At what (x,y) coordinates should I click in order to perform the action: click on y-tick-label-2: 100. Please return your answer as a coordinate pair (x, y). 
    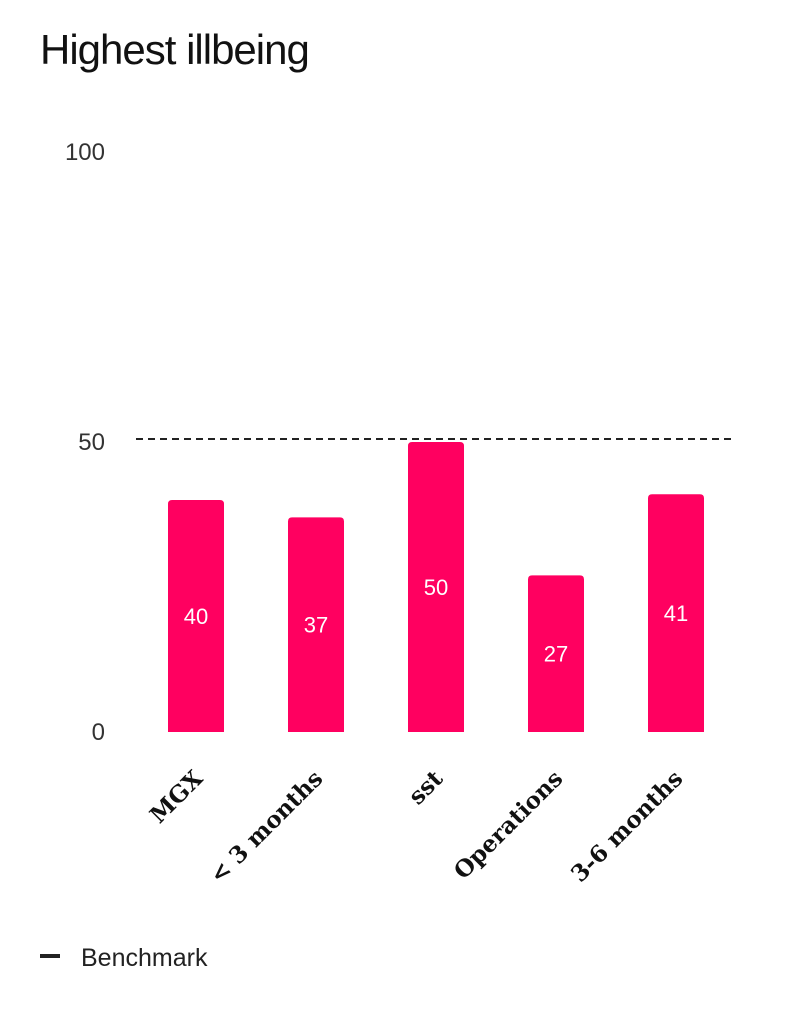
    Looking at the image, I should click on (85, 152).